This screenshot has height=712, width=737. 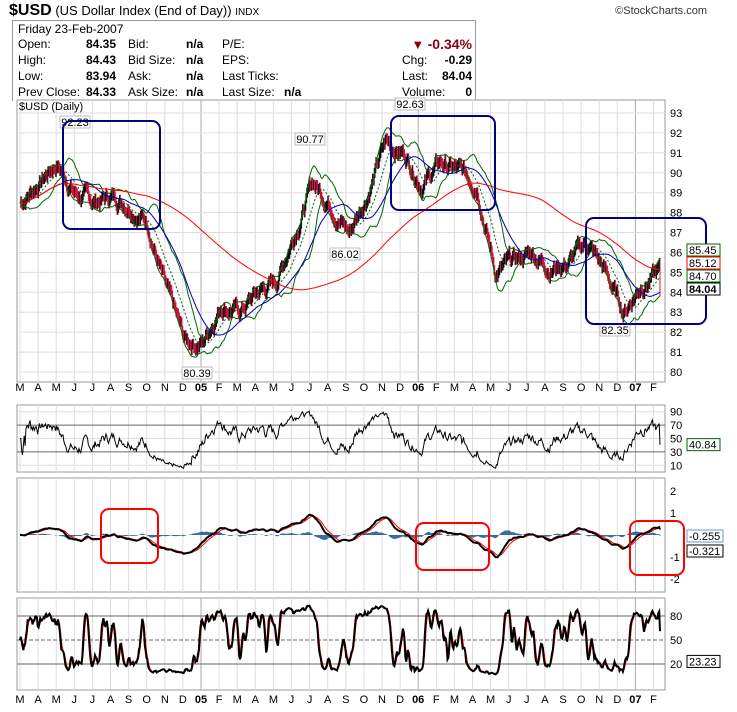 What do you see at coordinates (676, 313) in the screenshot?
I see `price-tick-label: 83` at bounding box center [676, 313].